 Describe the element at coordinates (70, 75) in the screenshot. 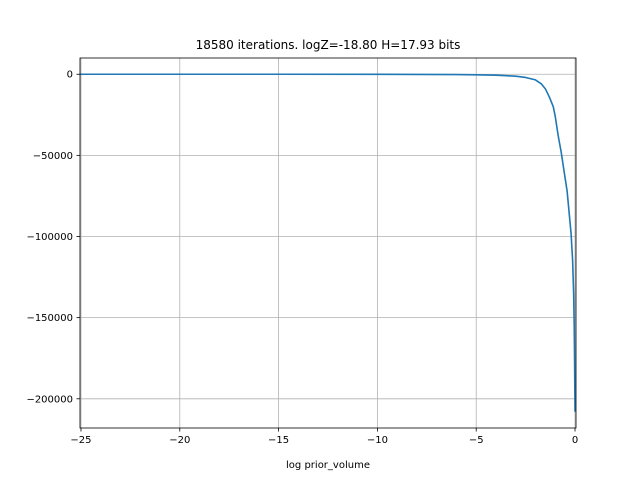

I see `y-tick-label: 0` at that location.